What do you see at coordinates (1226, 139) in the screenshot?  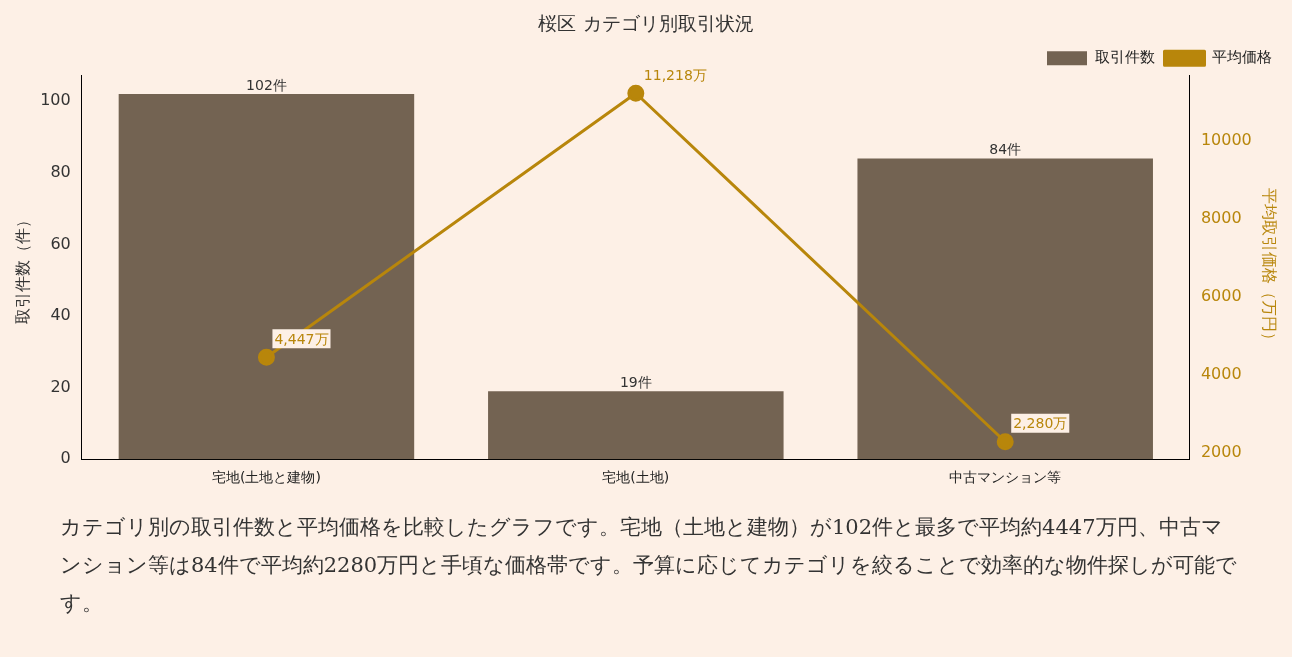 I see `y2-tick-label: 10000` at bounding box center [1226, 139].